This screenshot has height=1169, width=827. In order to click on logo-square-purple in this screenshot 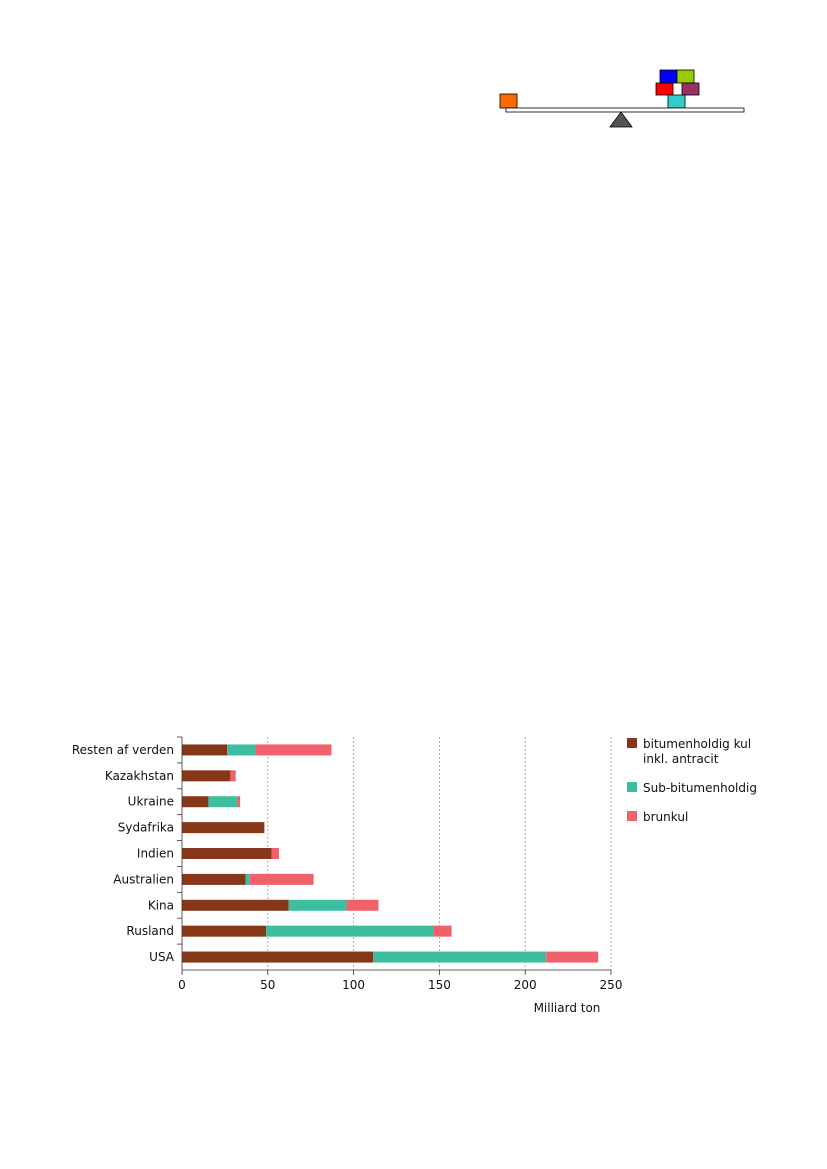, I will do `click(690, 89)`.